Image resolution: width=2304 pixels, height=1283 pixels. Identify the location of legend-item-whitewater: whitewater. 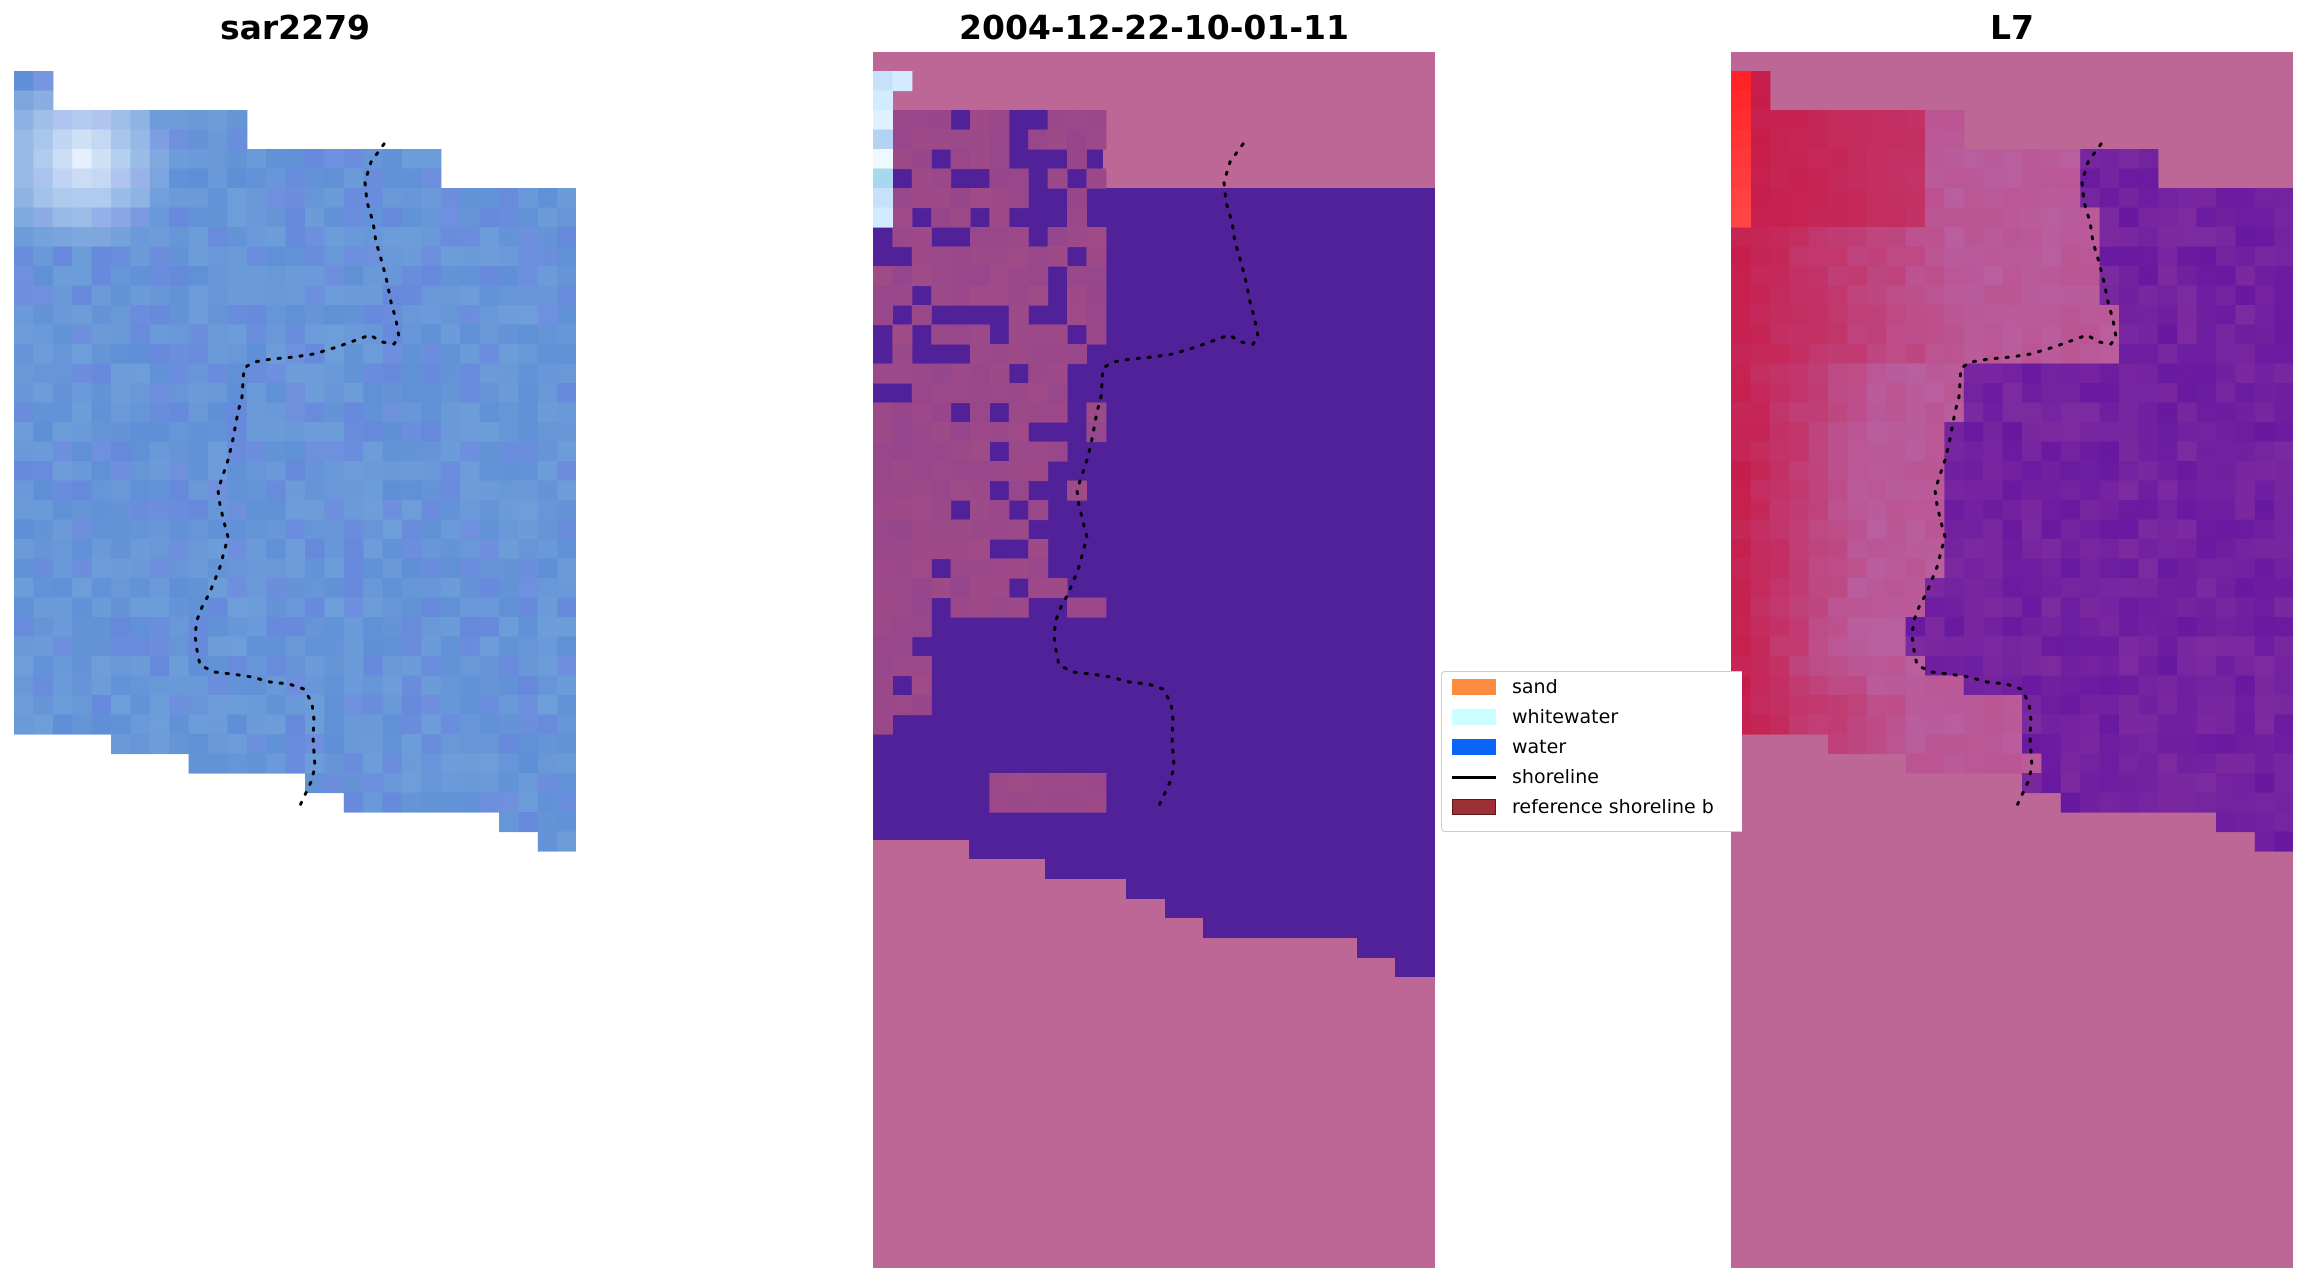
(1535, 717).